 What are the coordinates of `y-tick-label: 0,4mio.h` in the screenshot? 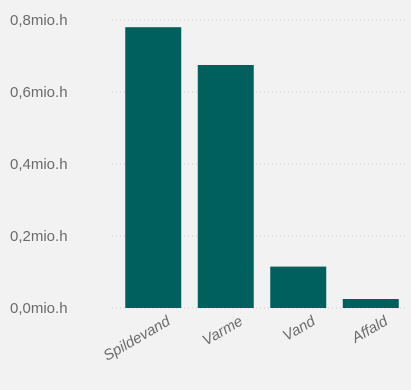 It's located at (39, 164).